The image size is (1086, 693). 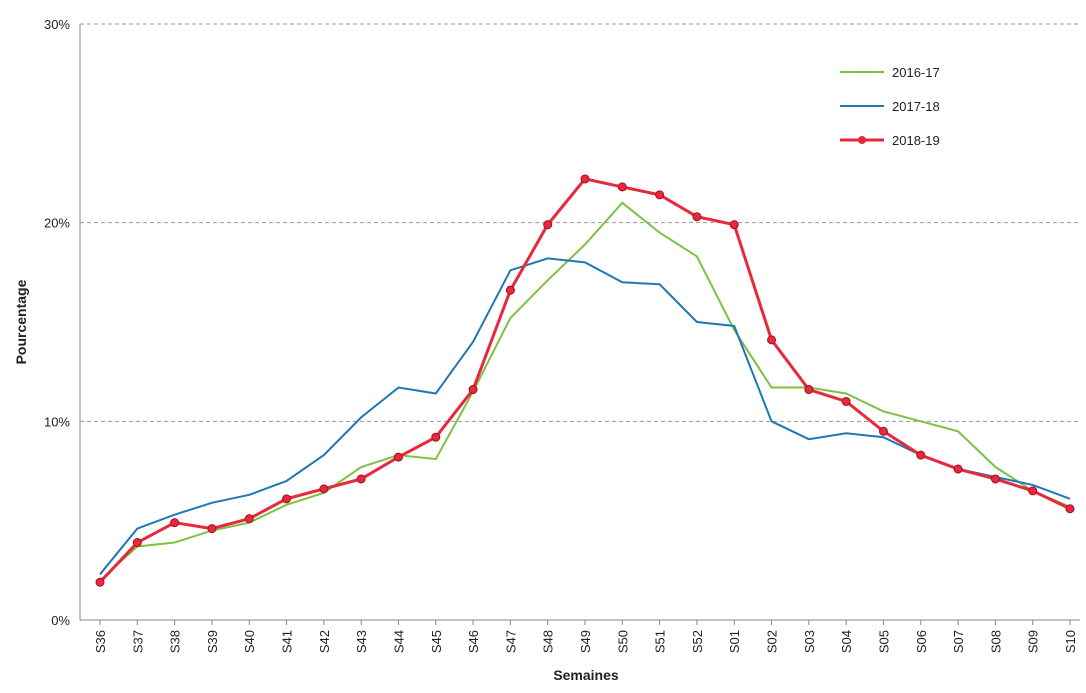 I want to click on y-tick-label: 30%, so click(x=57, y=24).